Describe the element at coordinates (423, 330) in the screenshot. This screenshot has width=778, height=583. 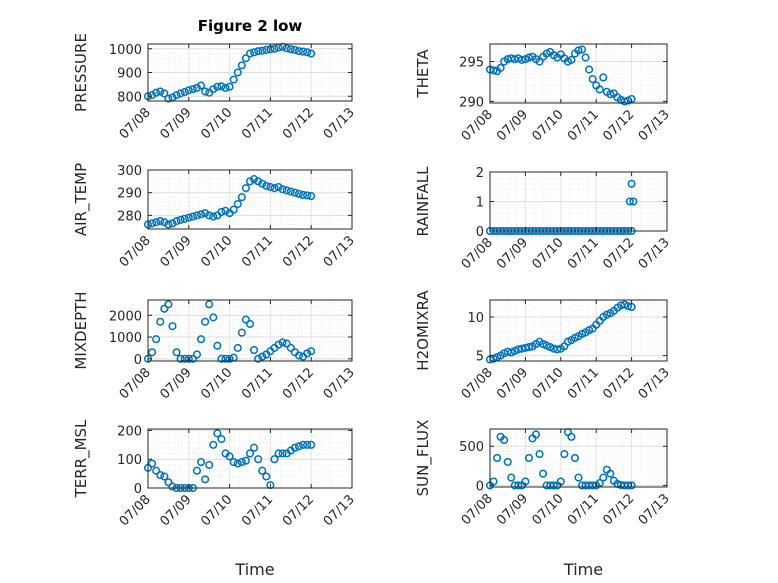
I see `y-axis-label: H2OMIXRA` at that location.